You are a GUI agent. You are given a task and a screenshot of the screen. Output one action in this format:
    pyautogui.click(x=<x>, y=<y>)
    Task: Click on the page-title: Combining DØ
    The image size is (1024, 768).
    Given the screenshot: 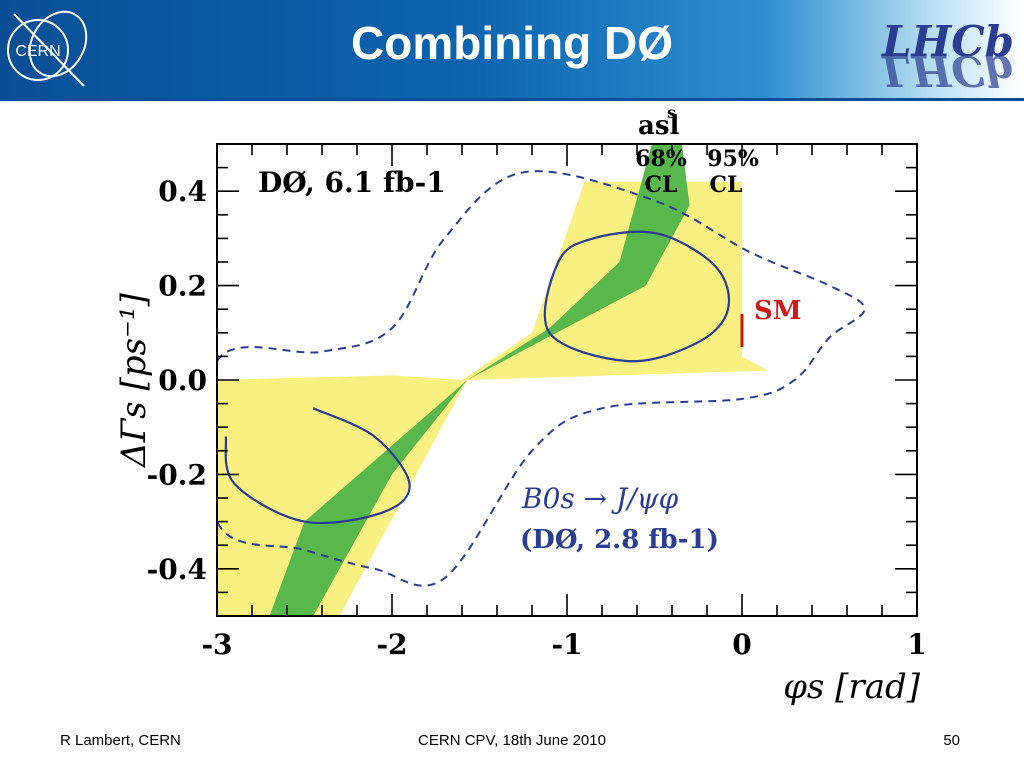 What is the action you would take?
    pyautogui.click(x=512, y=43)
    